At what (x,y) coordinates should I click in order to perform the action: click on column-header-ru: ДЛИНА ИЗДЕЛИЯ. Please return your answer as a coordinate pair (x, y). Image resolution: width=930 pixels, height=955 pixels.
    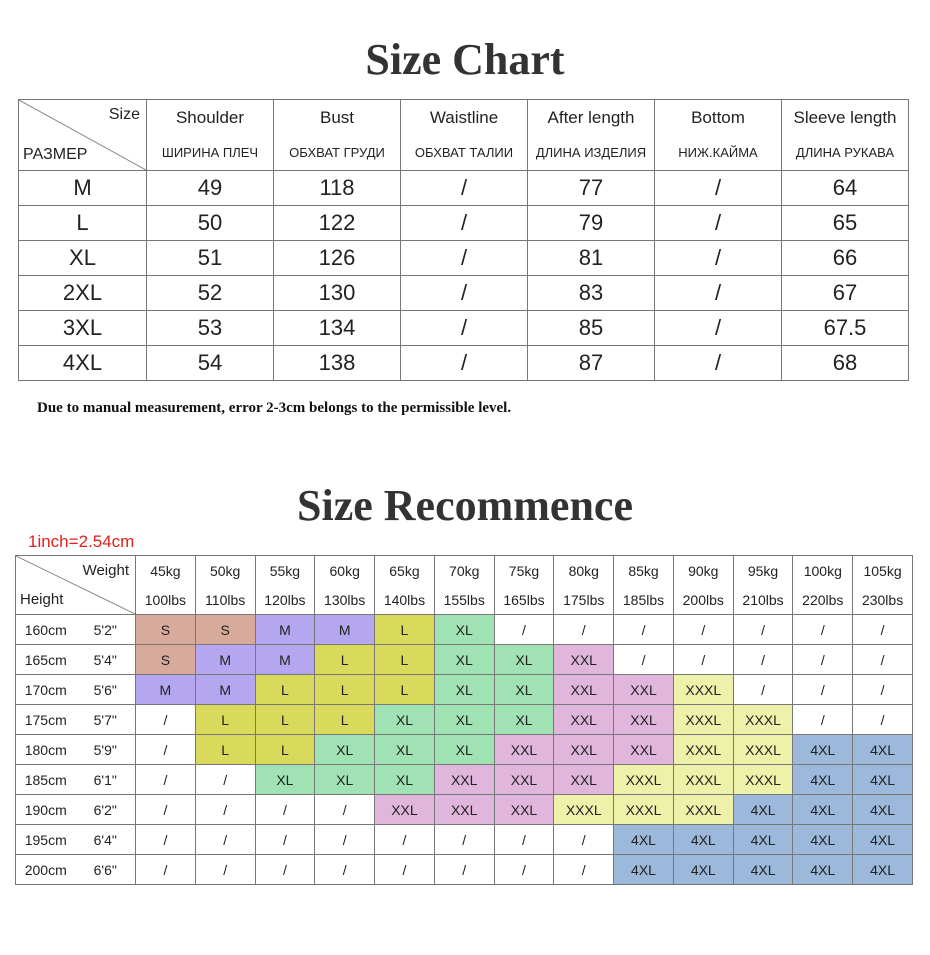
    Looking at the image, I should click on (591, 153).